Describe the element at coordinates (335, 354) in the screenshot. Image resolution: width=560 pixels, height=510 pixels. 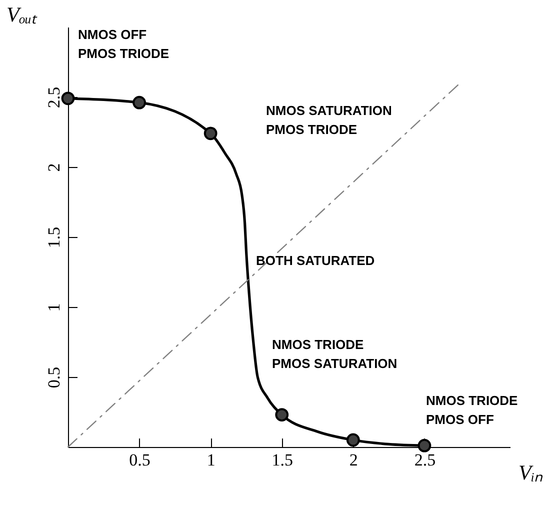
I see `annotation: NMOS TRIODE PMOS SATURATION` at that location.